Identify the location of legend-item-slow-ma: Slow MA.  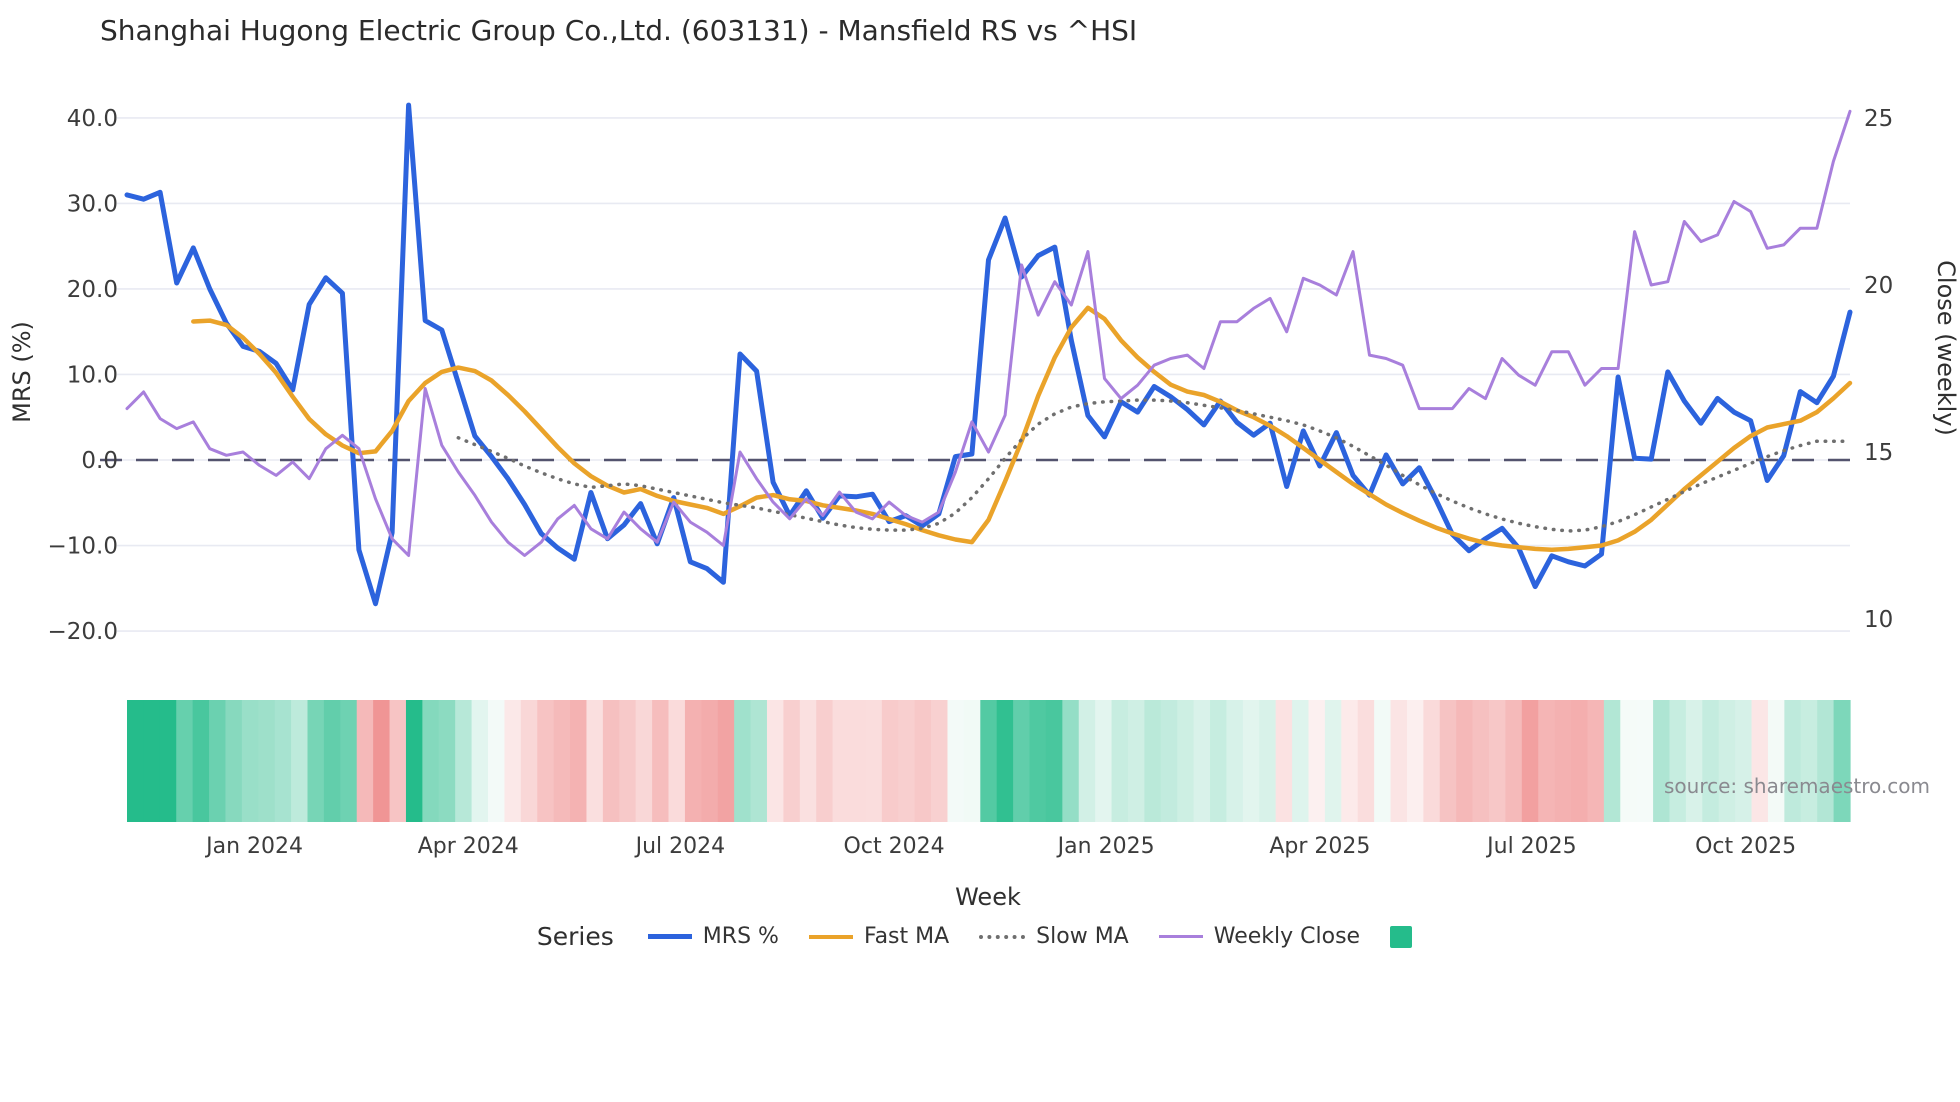
(1054, 936).